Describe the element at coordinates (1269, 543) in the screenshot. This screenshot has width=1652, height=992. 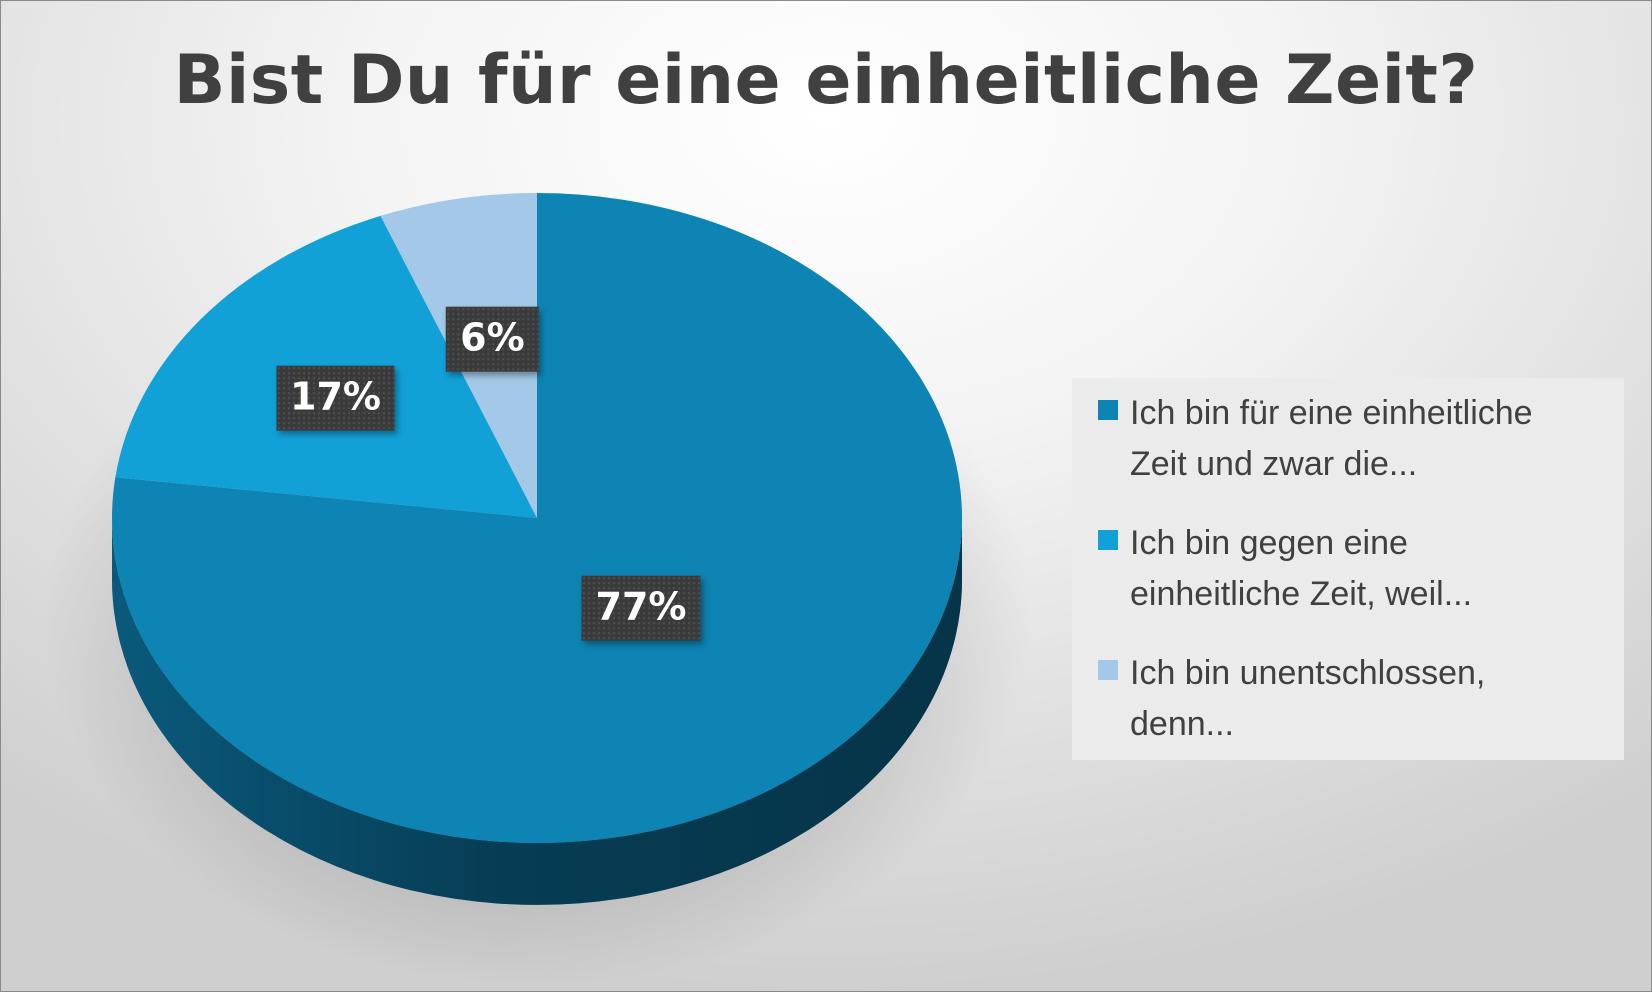
I see `legend-label-line: Ich bin gegen eine` at that location.